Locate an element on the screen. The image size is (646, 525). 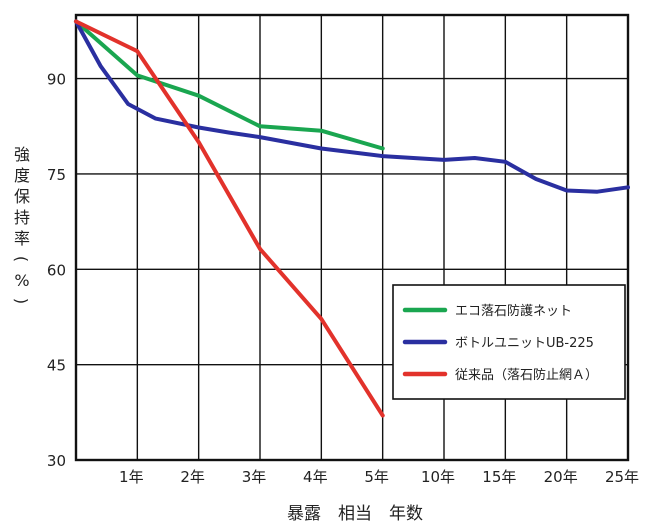
x-tick-labels: 1年 2年 3年 4年 5年 10年 15年 20年 25年 is located at coordinates (379, 477).